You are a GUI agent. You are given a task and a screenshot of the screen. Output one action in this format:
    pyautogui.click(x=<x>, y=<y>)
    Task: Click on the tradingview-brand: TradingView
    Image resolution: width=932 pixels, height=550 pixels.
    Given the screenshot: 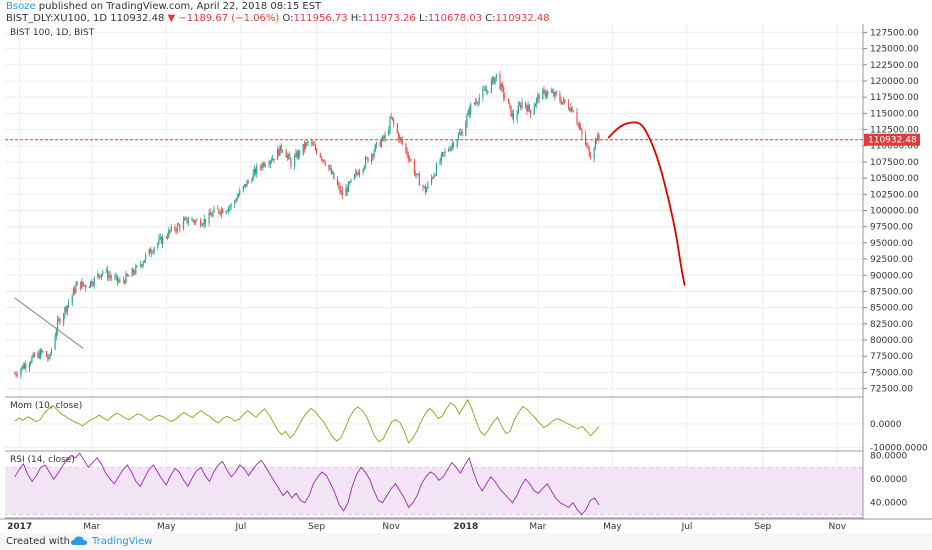 What is the action you would take?
    pyautogui.click(x=122, y=541)
    